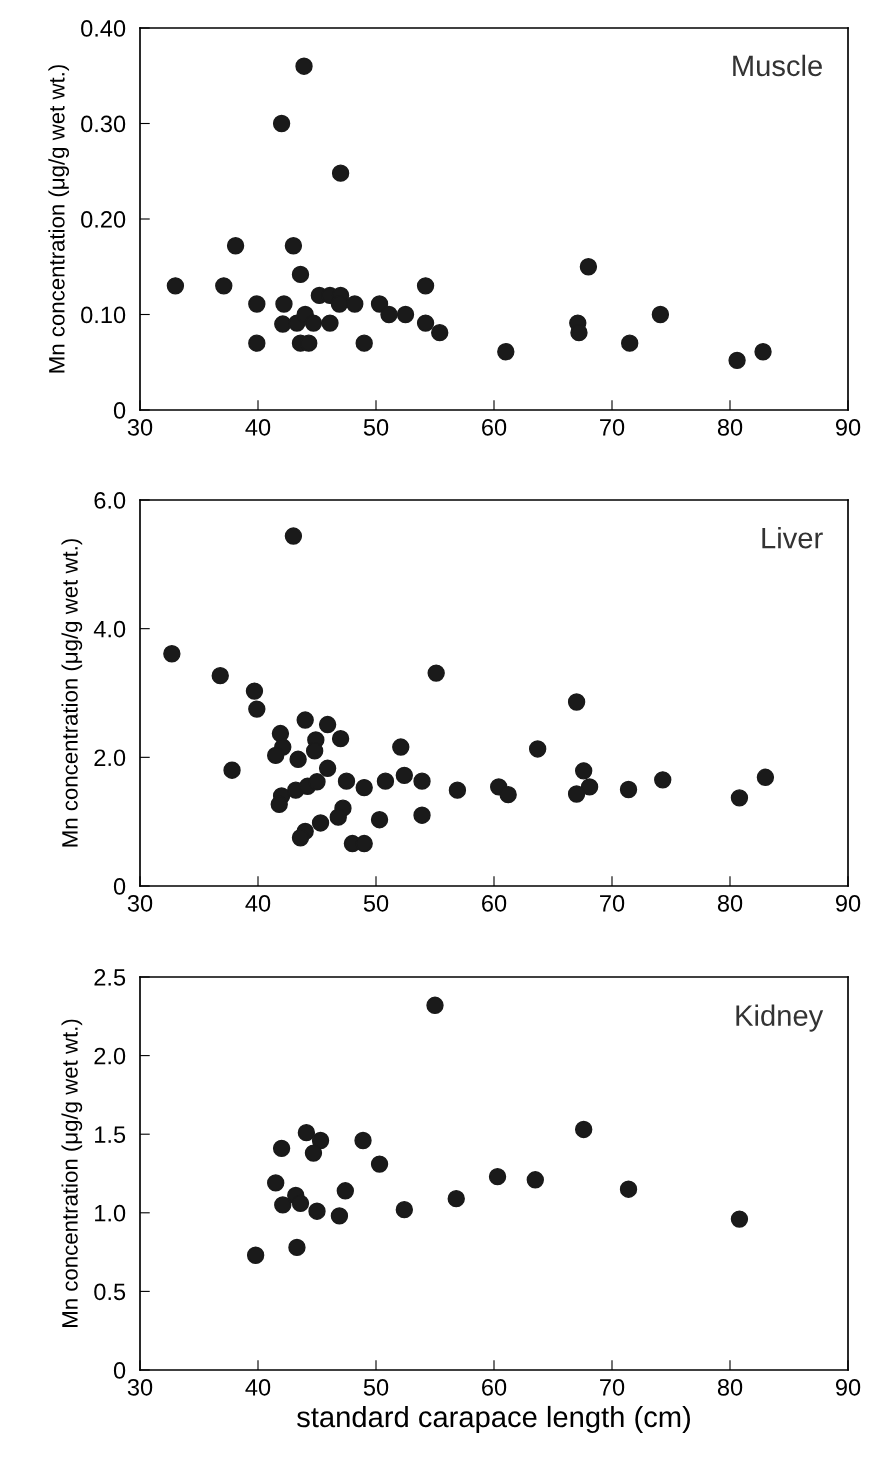 Image resolution: width=877 pixels, height=1472 pixels. I want to click on y-tick-label: 1.5, so click(110, 1134).